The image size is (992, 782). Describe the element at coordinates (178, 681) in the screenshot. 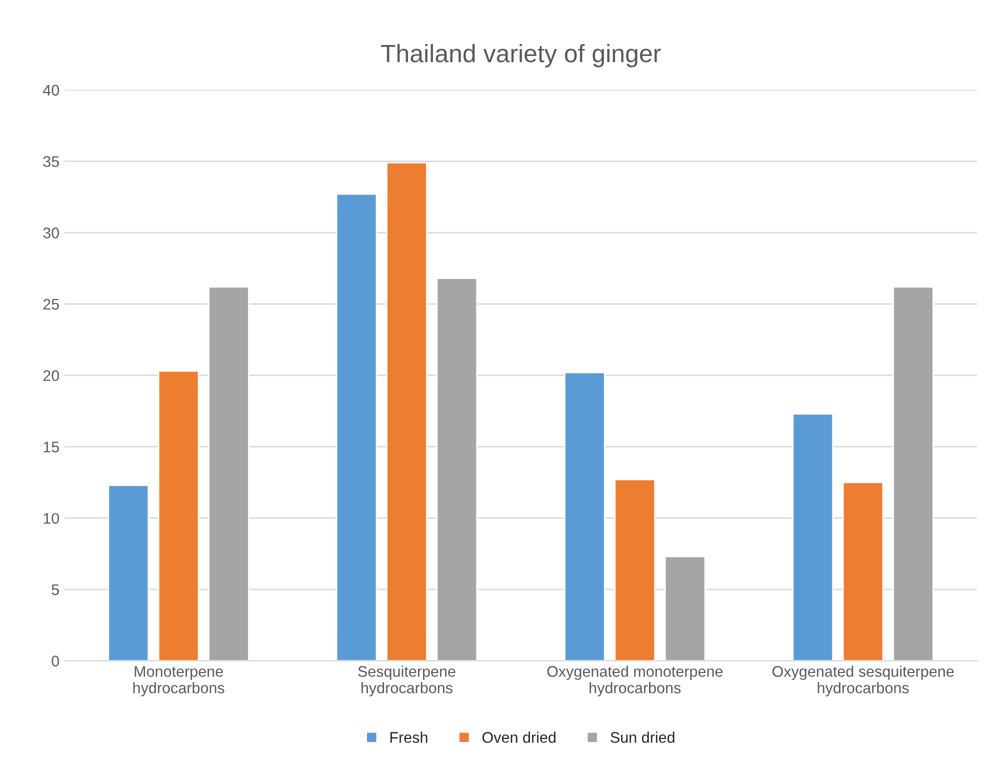

I see `x-tick-label: Monoterpene hydrocarbons` at that location.